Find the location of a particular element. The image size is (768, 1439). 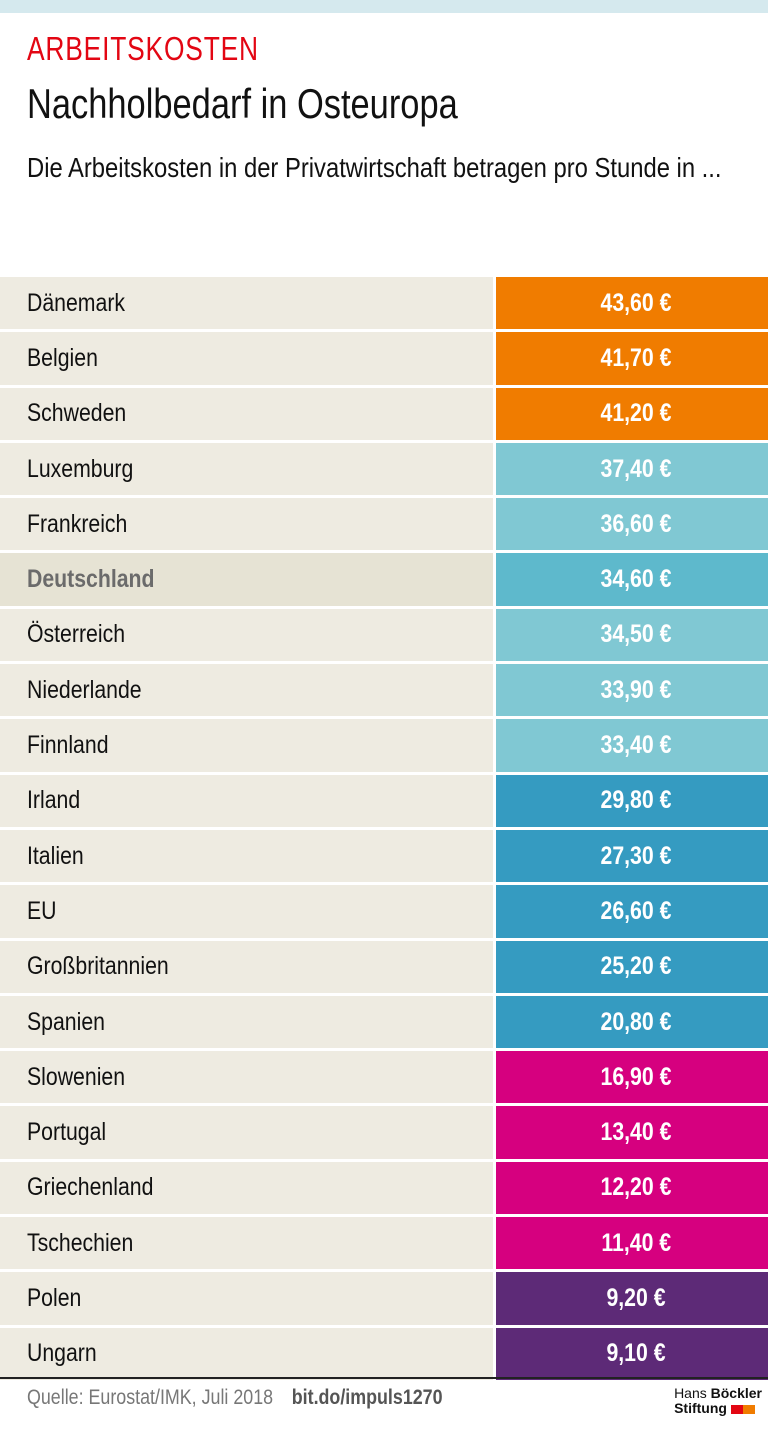

country-label: Irland is located at coordinates (54, 800).